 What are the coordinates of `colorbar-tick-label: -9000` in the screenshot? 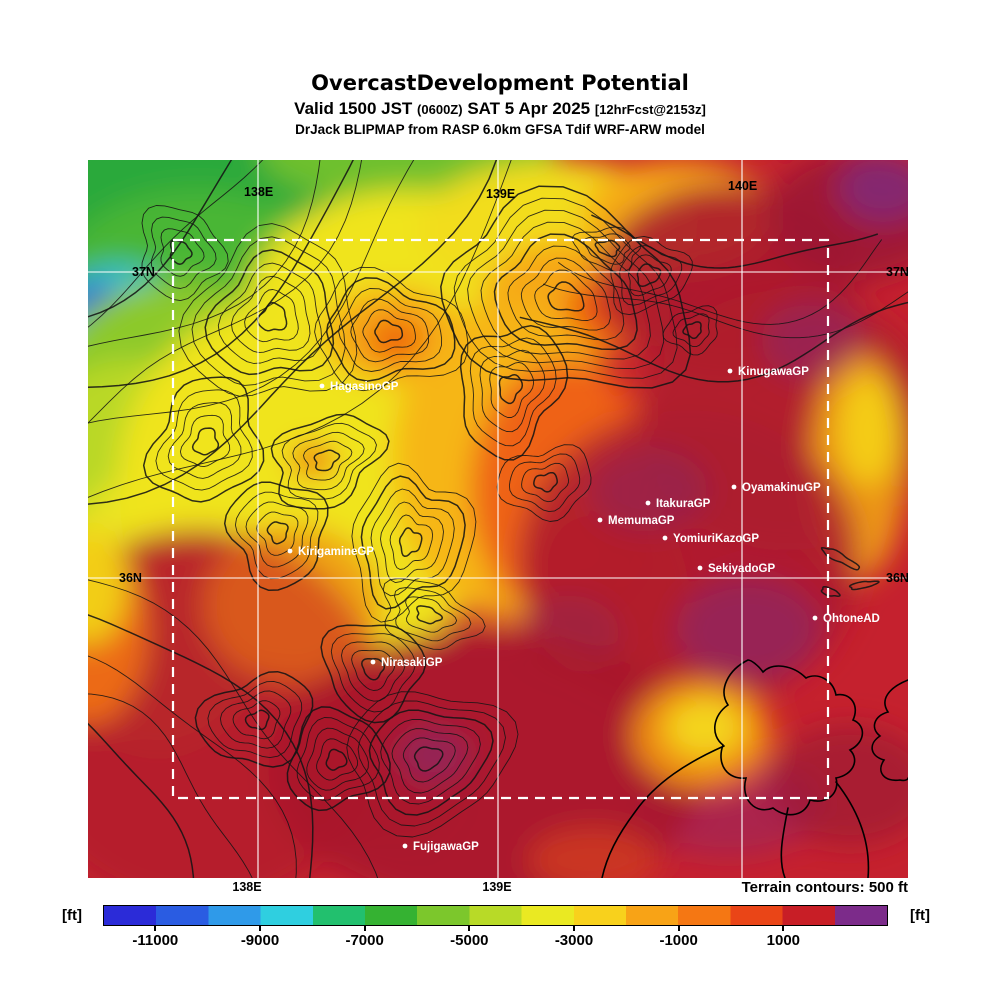 It's located at (260, 940).